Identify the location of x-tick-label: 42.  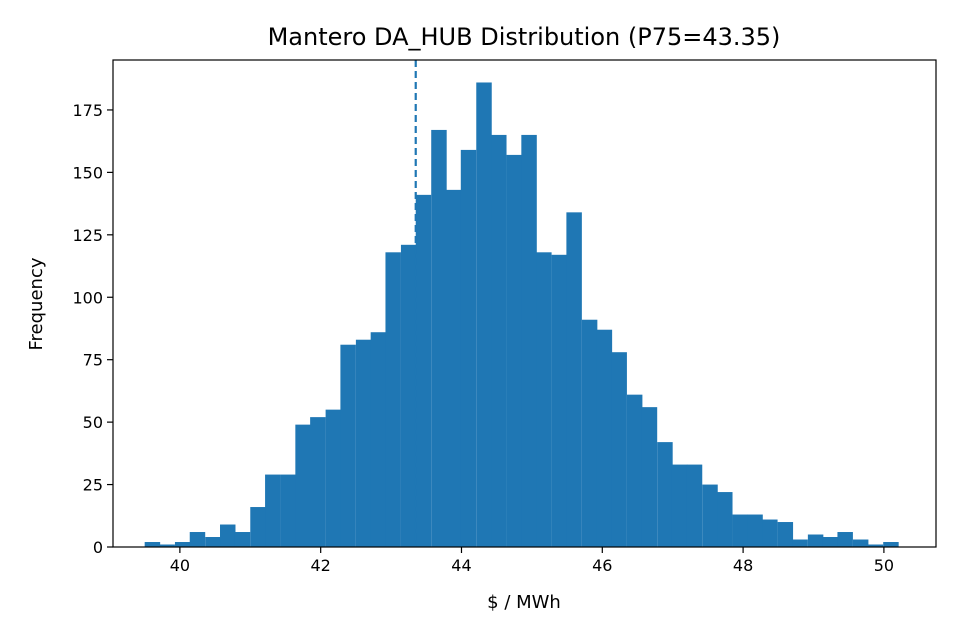
(321, 565).